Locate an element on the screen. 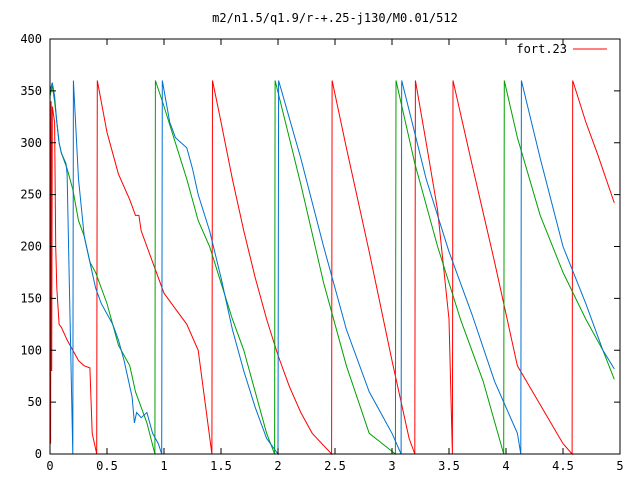  x-tick-label: 2 is located at coordinates (277, 466).